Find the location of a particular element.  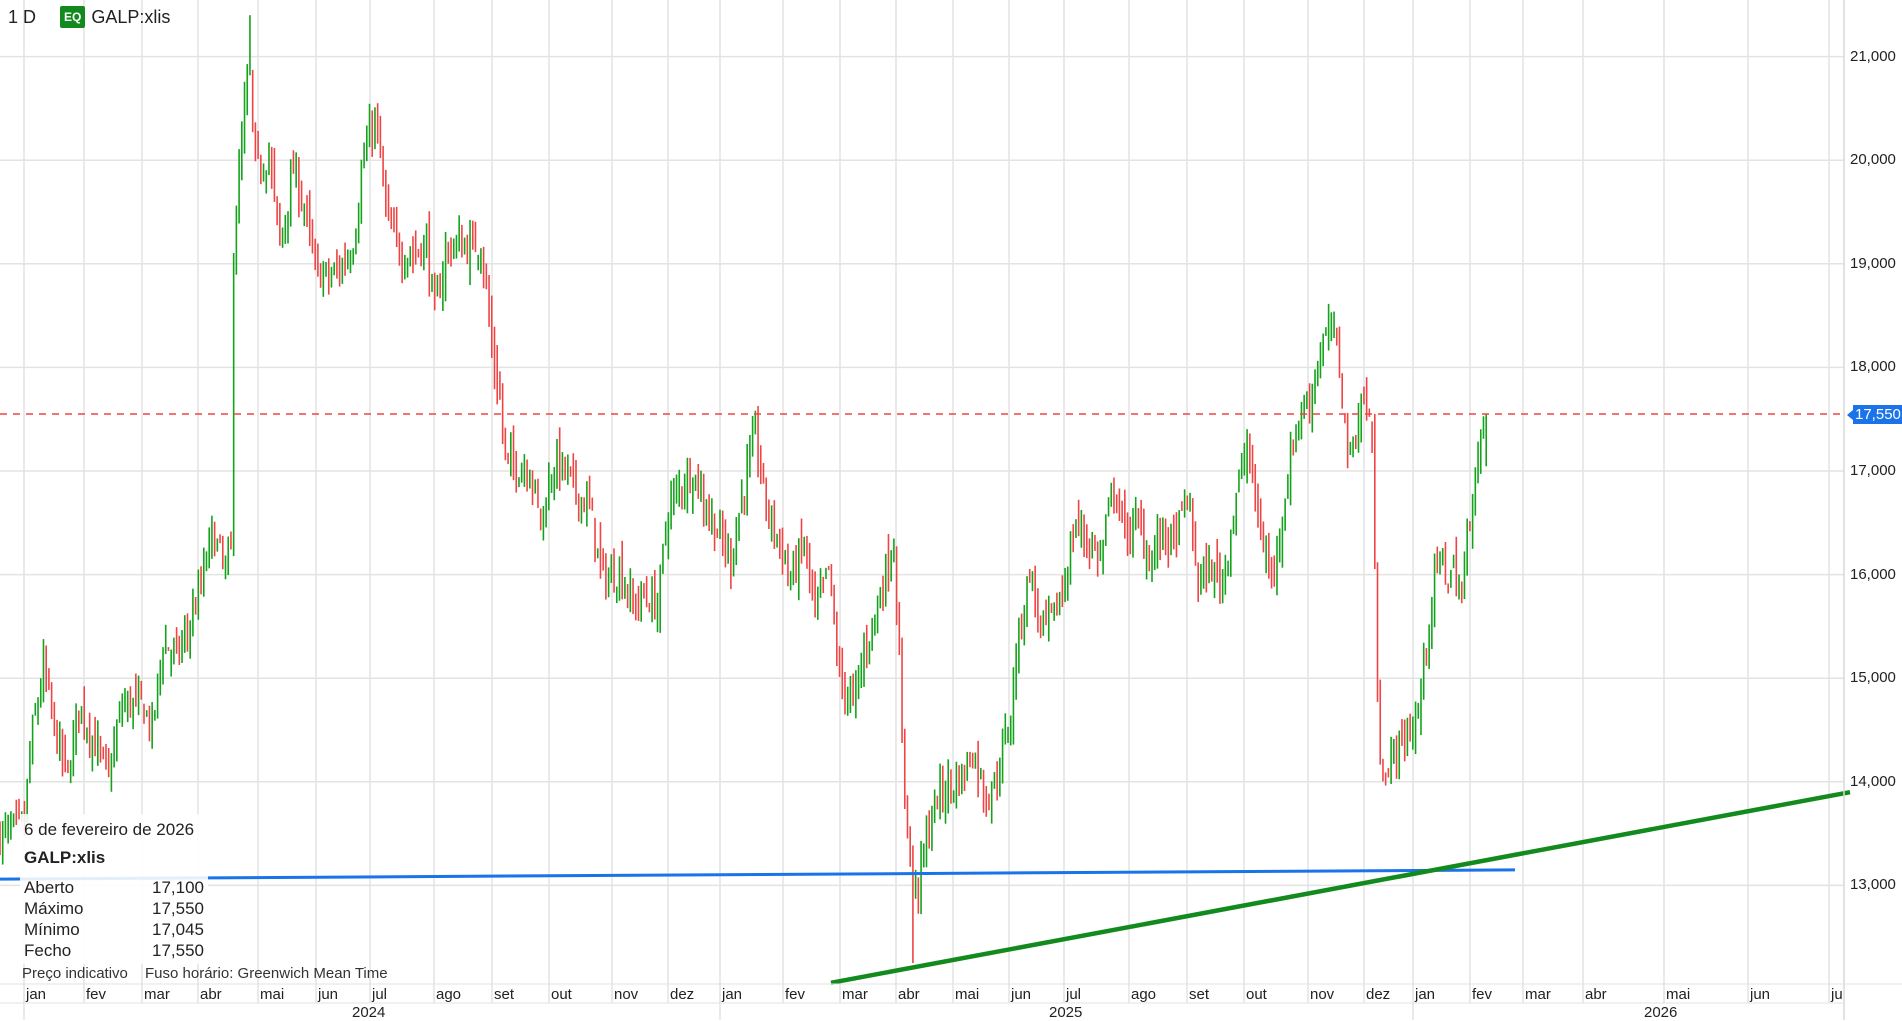

equity-badge-icon: EQ is located at coordinates (73, 17).